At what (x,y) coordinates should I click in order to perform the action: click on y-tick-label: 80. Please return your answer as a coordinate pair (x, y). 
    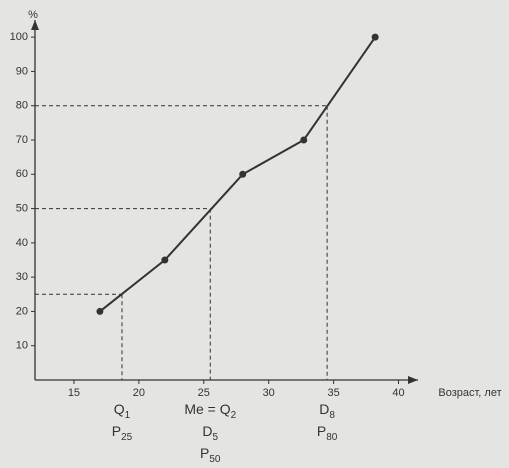
    Looking at the image, I should click on (22, 106).